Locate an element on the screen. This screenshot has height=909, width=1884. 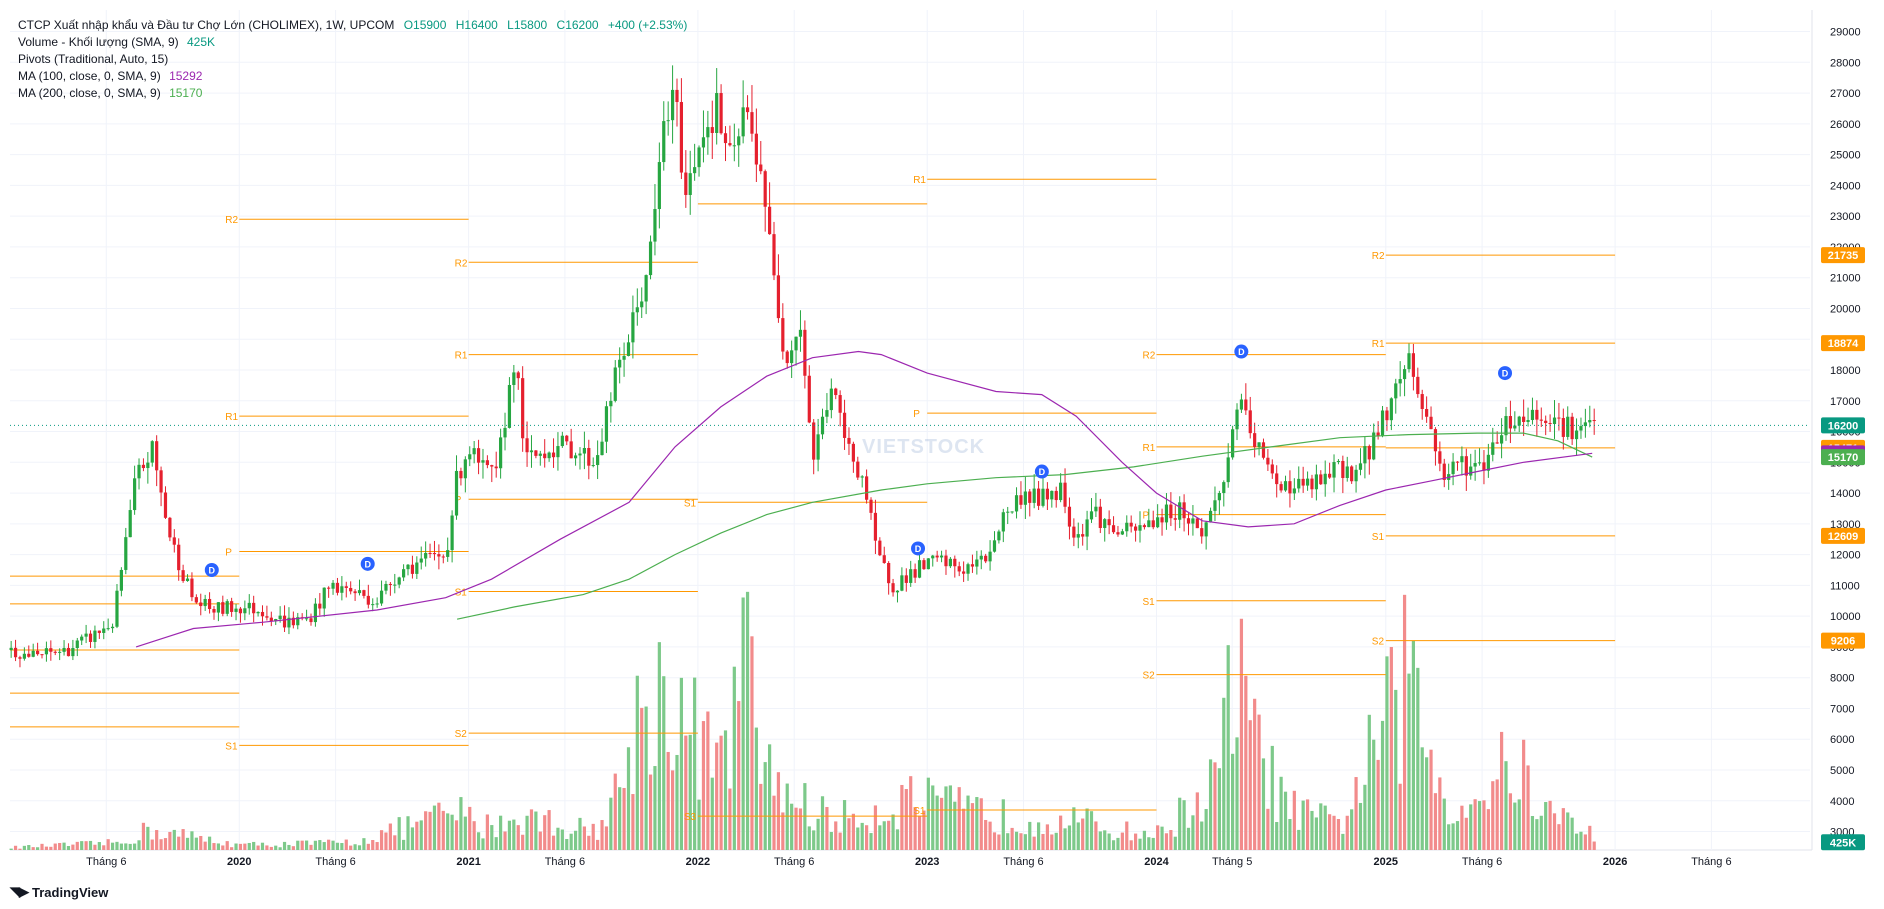
ma200-indicator-value: 15170 is located at coordinates (186, 93).